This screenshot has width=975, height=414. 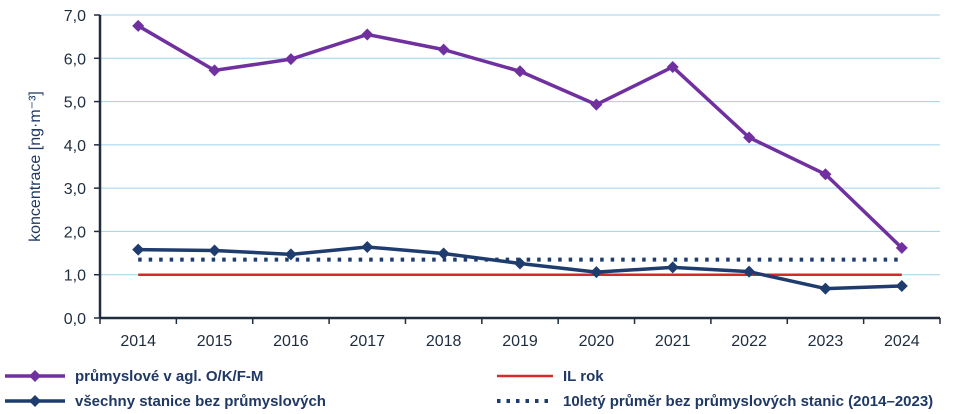 I want to click on x-tick-label: 2021, so click(x=673, y=341).